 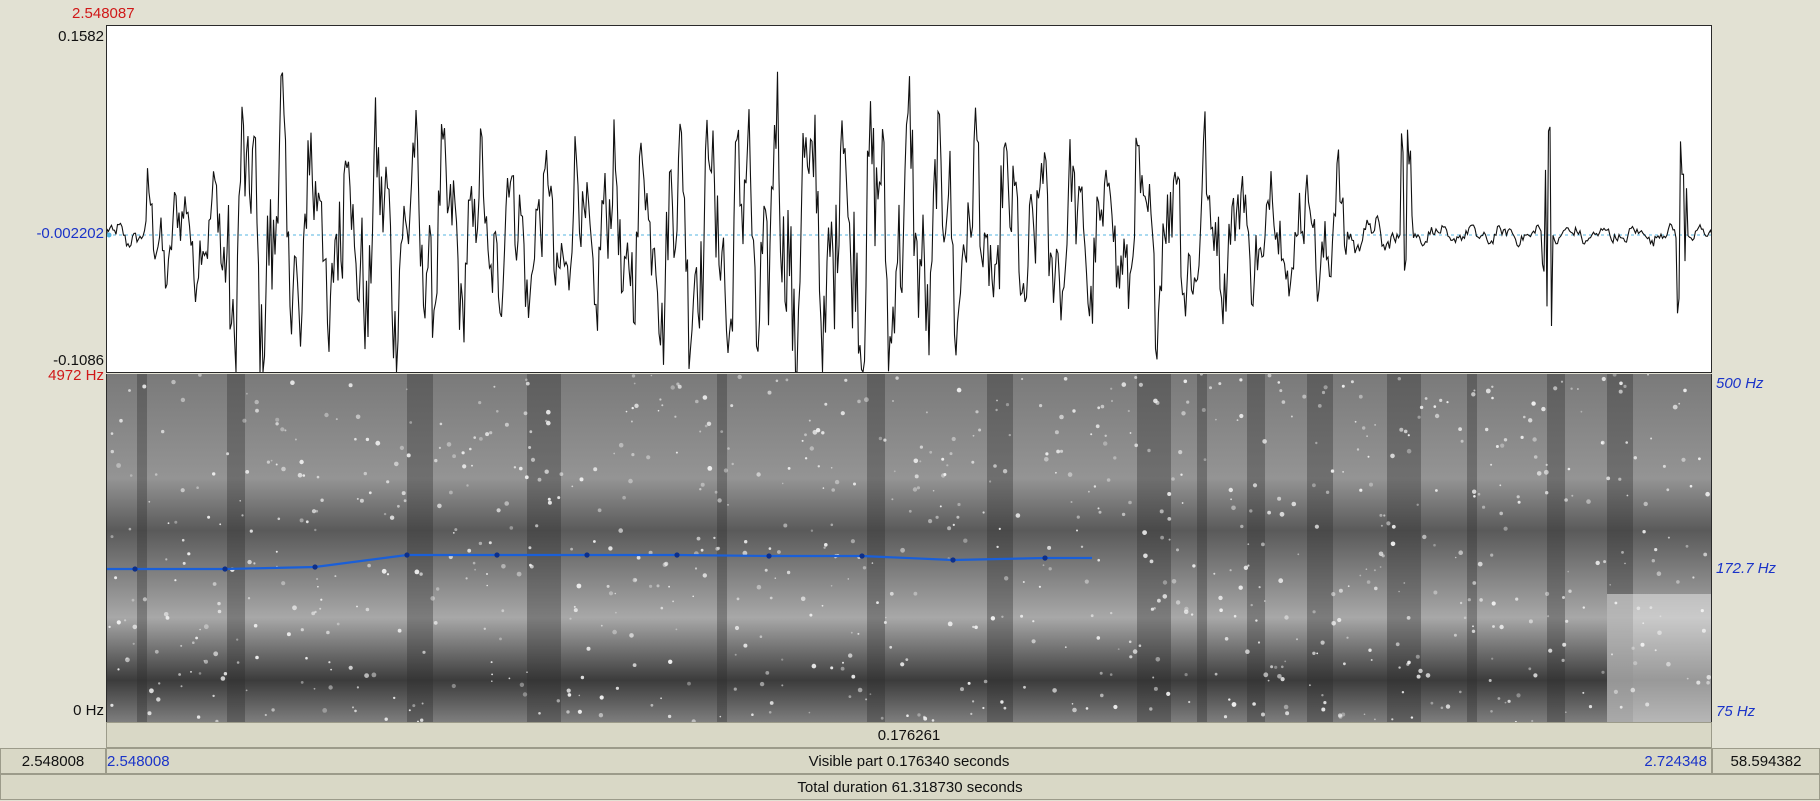 I want to click on left-outside-bar: 2.548008, so click(x=53, y=761).